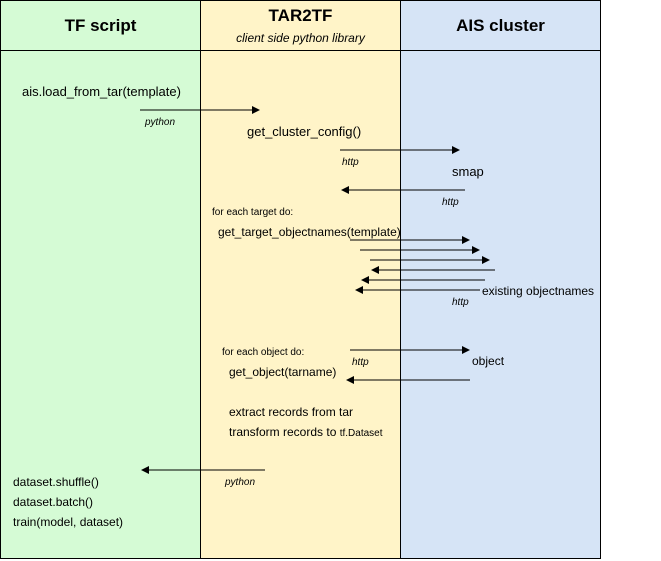 This screenshot has width=661, height=561. What do you see at coordinates (300, 15) in the screenshot?
I see `lane-tar2tf-title: TAR2TF` at bounding box center [300, 15].